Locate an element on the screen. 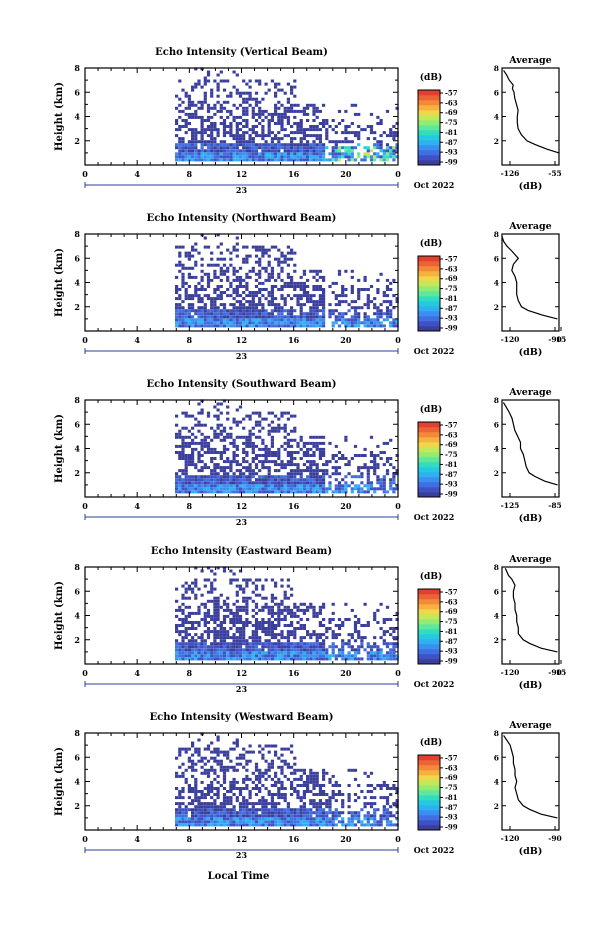  x-tick-label: 8 is located at coordinates (190, 340).